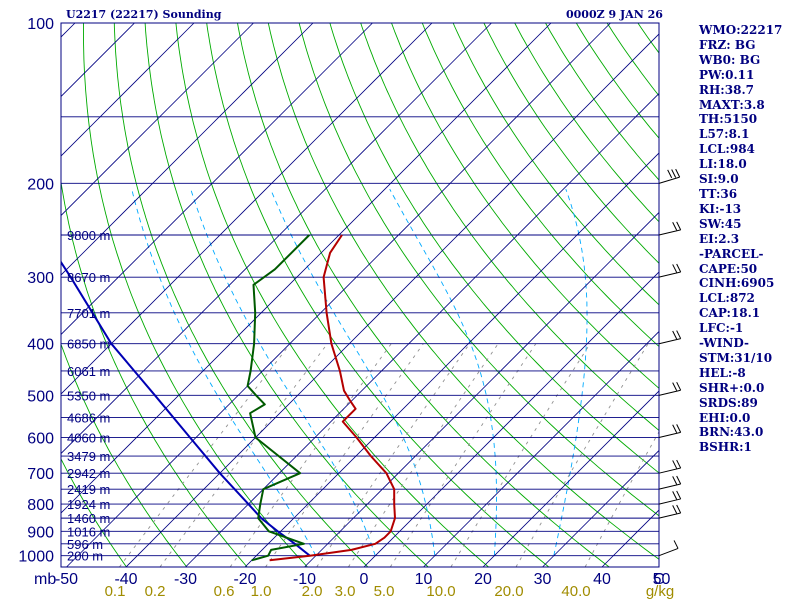 This screenshot has height=600, width=800. What do you see at coordinates (731, 432) in the screenshot?
I see `index-line: BRN:43.0` at bounding box center [731, 432].